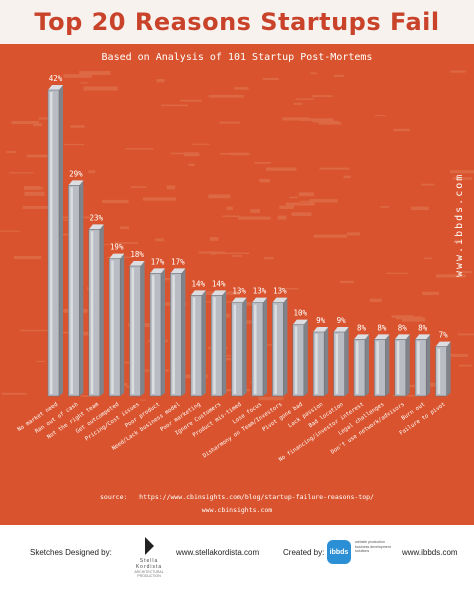 The image size is (474, 592). What do you see at coordinates (114, 497) in the screenshot?
I see `source-label: source:` at bounding box center [114, 497].